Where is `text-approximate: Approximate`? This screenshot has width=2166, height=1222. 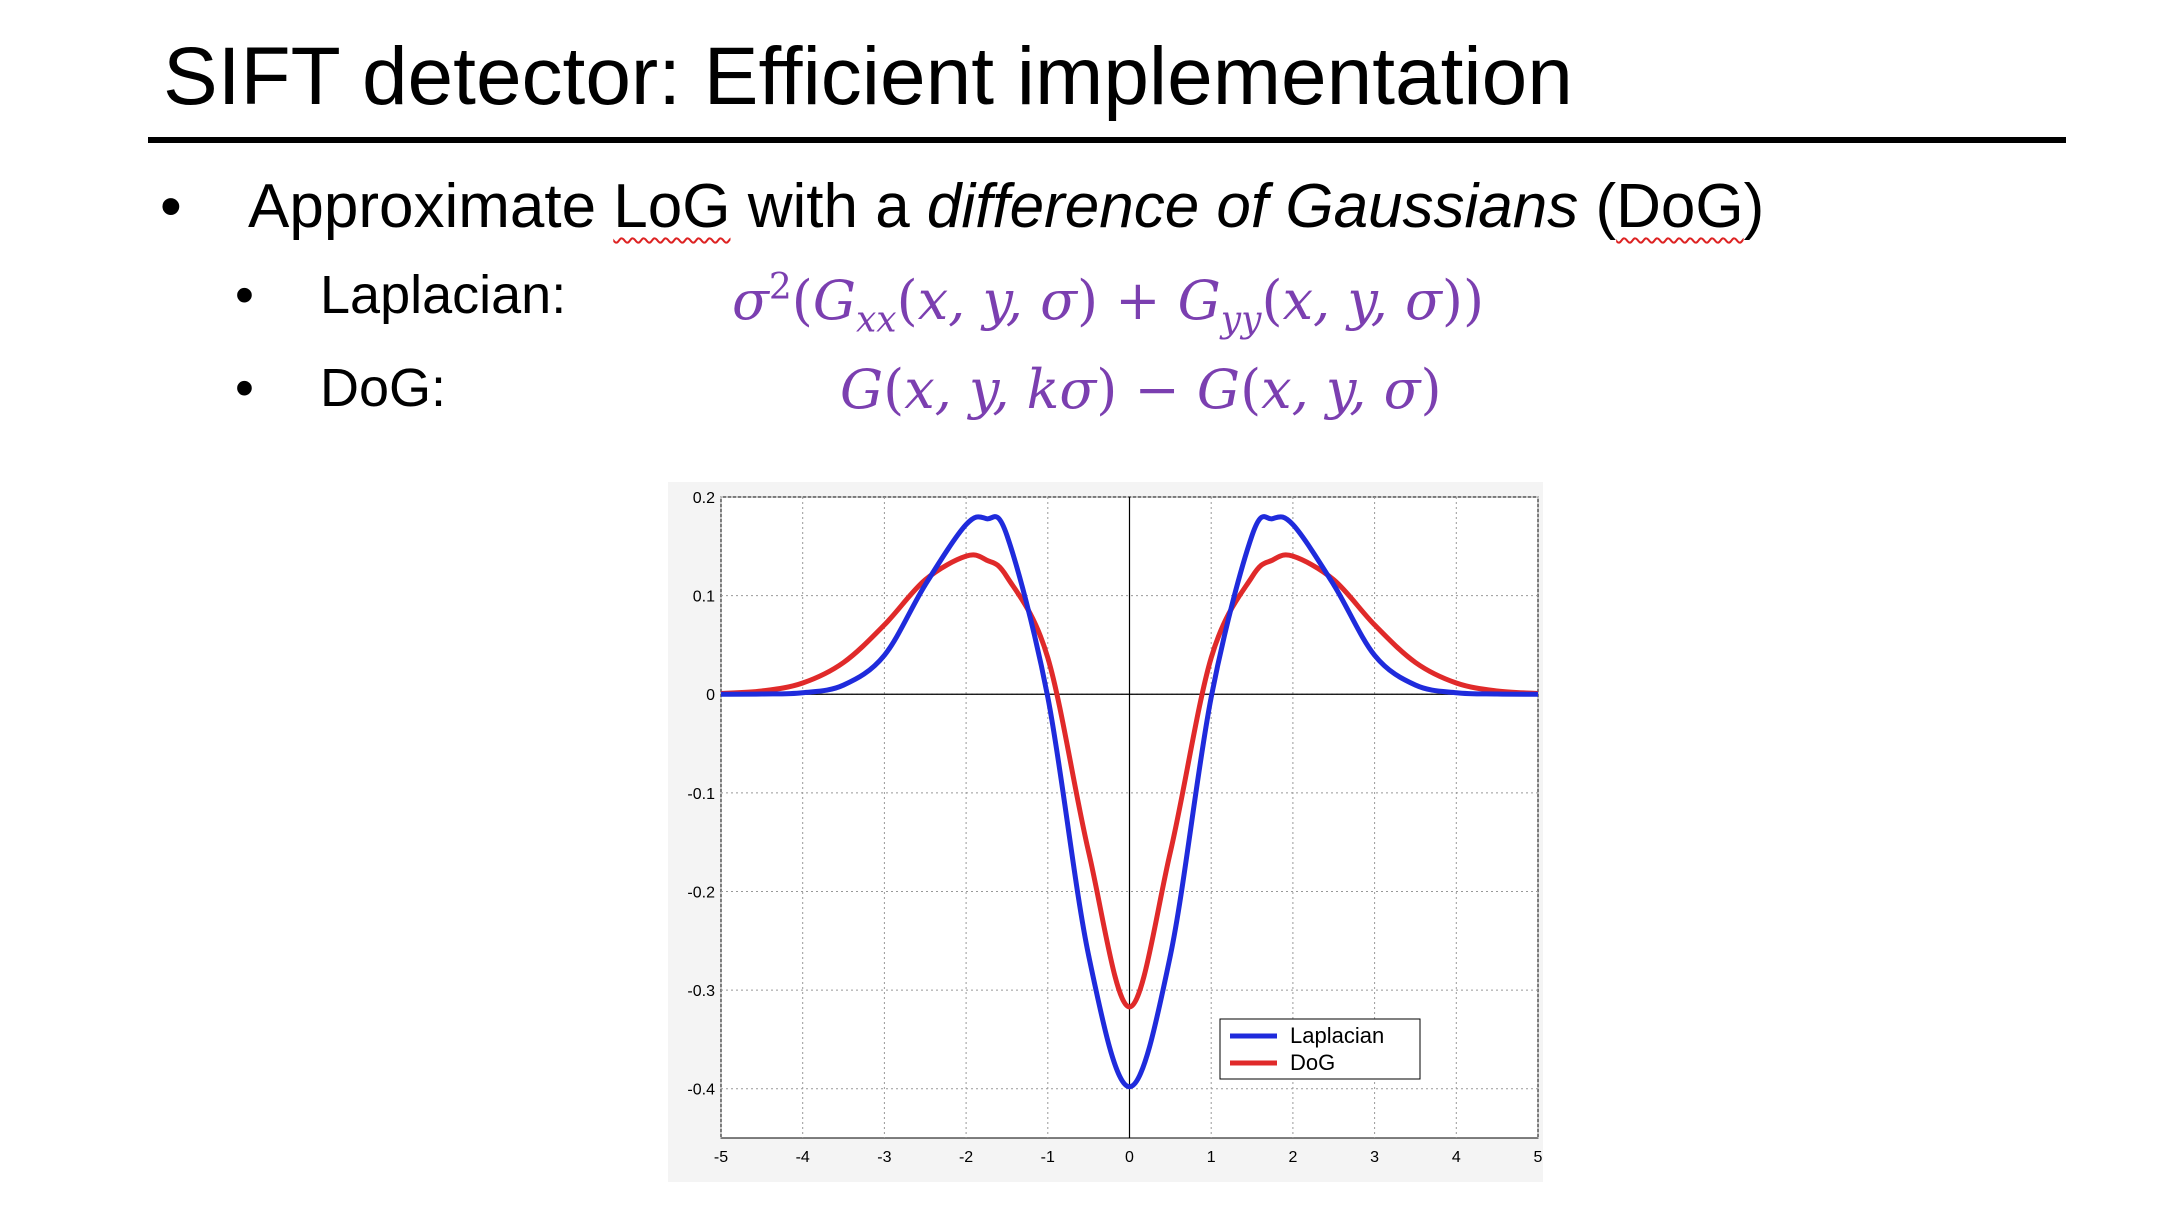
text-approximate: Approximate is located at coordinates (431, 206).